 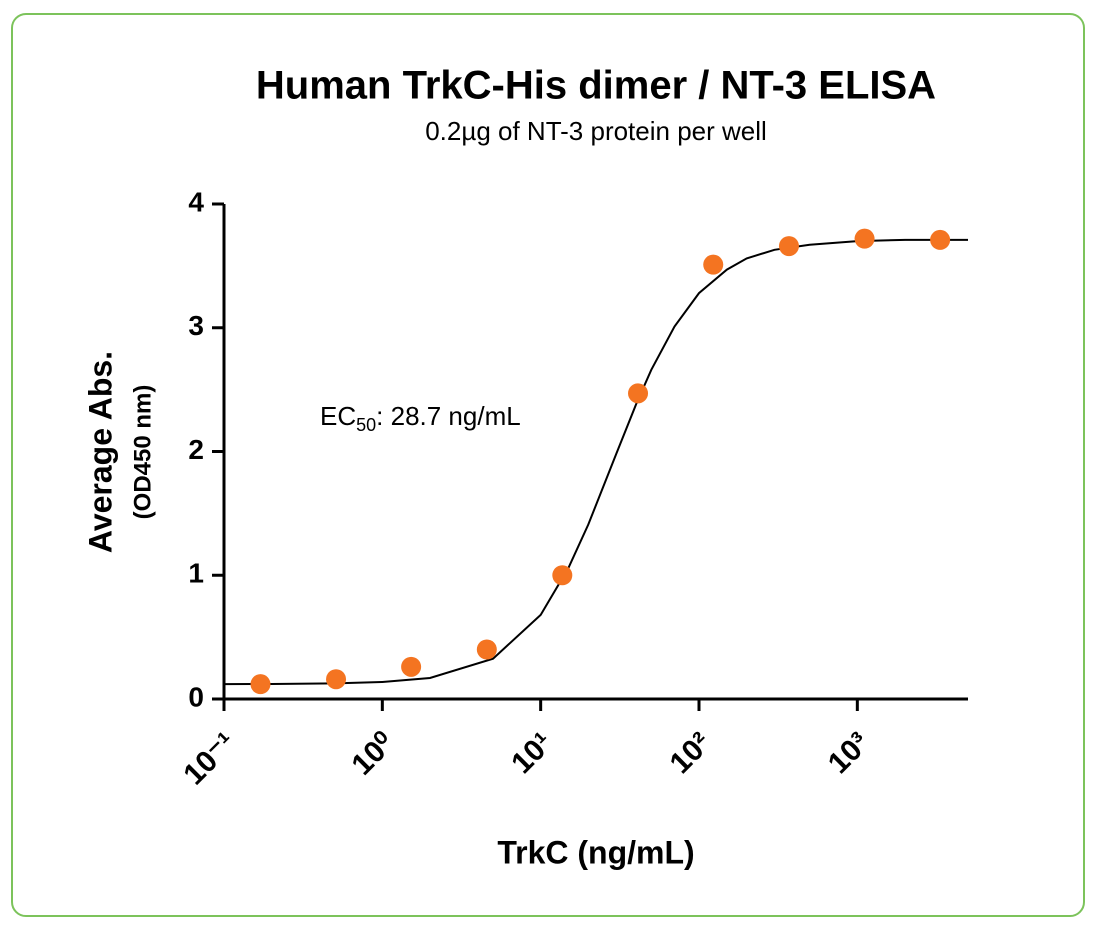 I want to click on annotation: EC50: 28.7 ng/mL, so click(x=420, y=418).